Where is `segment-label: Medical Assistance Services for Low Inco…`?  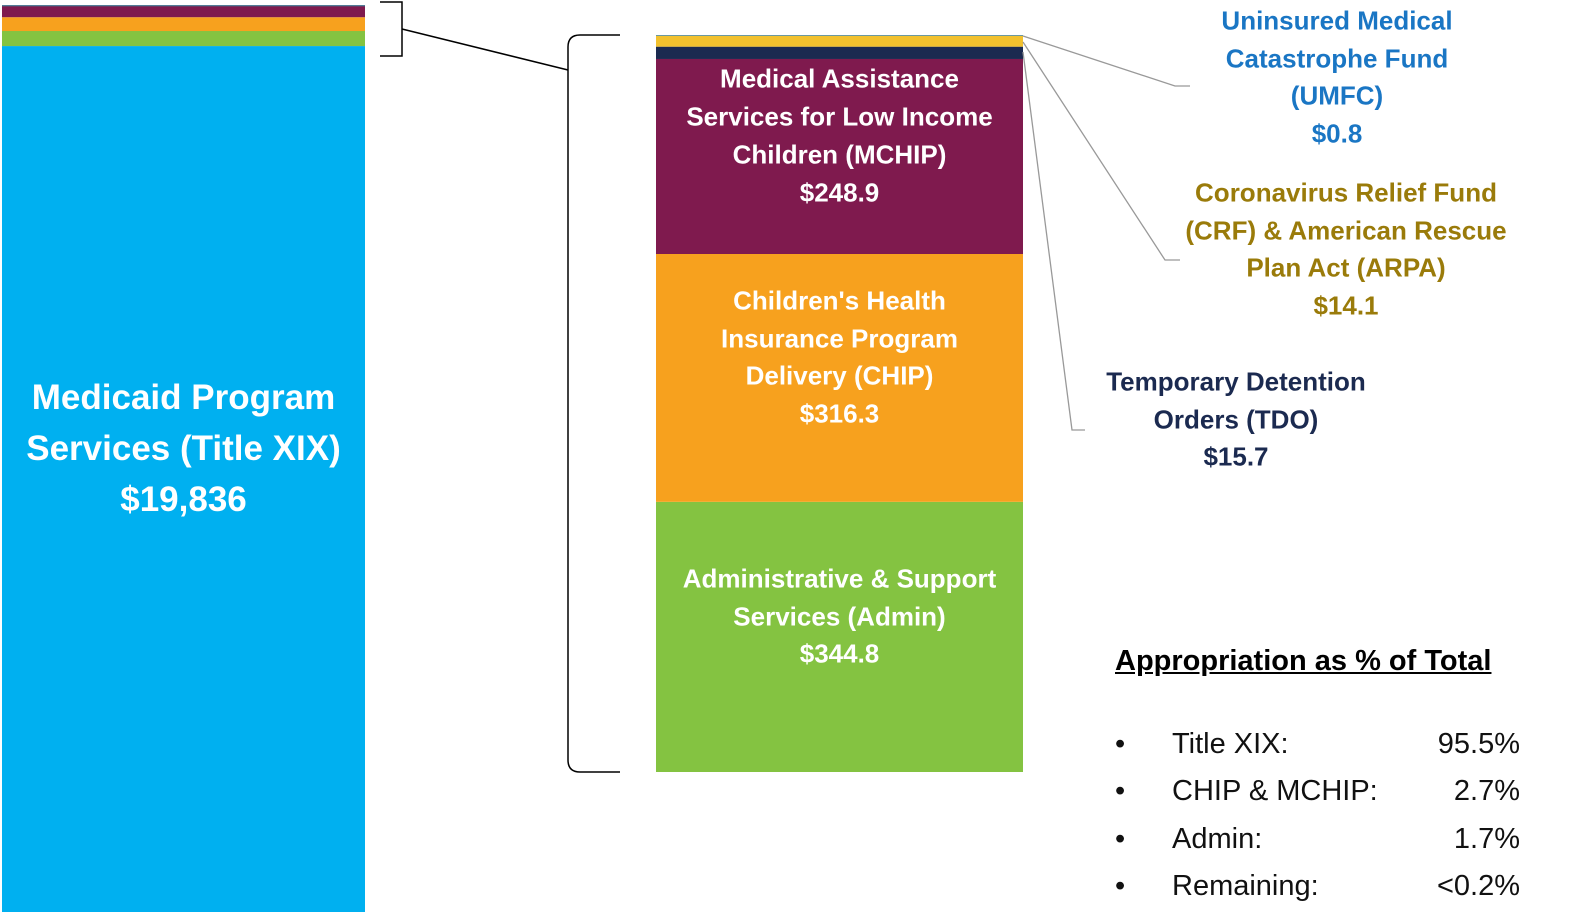
segment-label: Medical Assistance Services for Low Inco… is located at coordinates (840, 136).